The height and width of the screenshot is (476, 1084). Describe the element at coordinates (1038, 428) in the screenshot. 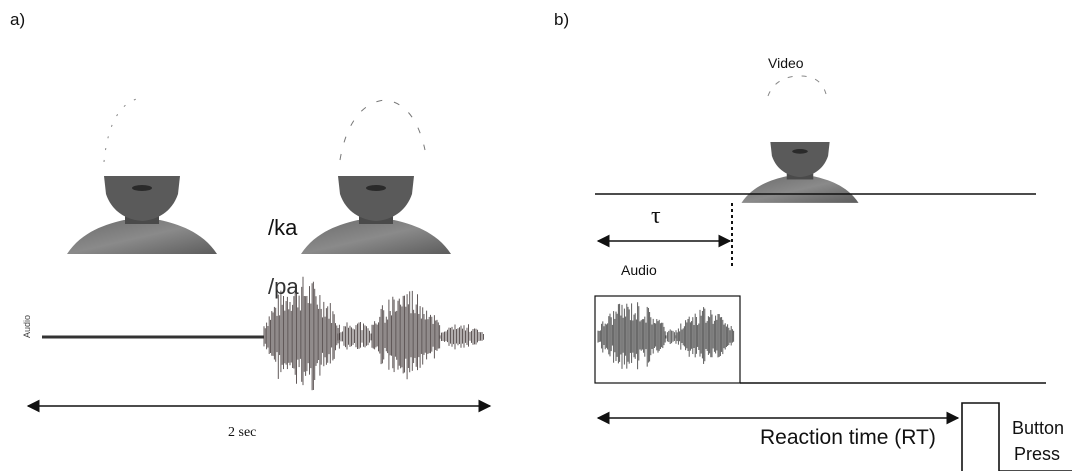

I see `button-label-line1: Button` at that location.